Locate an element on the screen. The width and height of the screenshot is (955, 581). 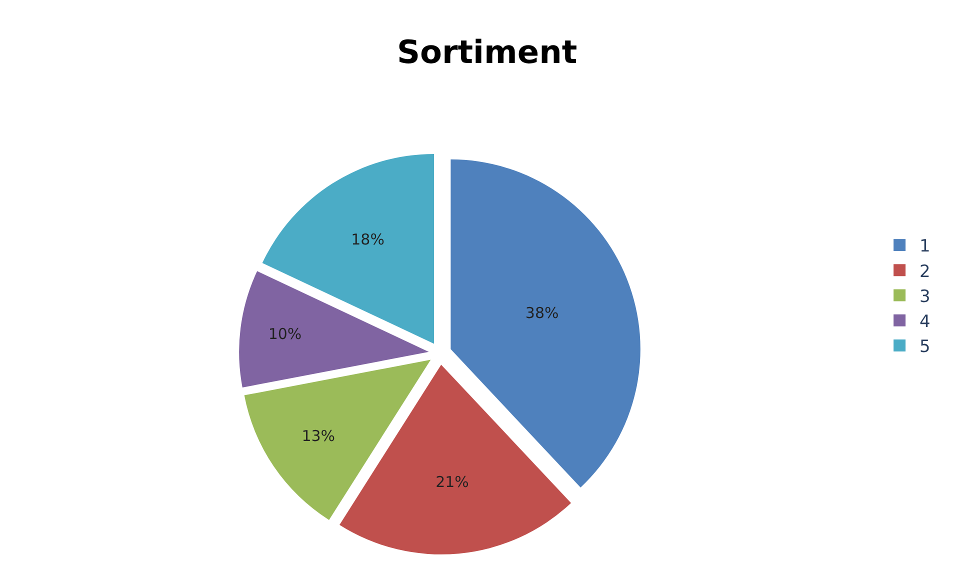
legend-label: 3 is located at coordinates (925, 296).